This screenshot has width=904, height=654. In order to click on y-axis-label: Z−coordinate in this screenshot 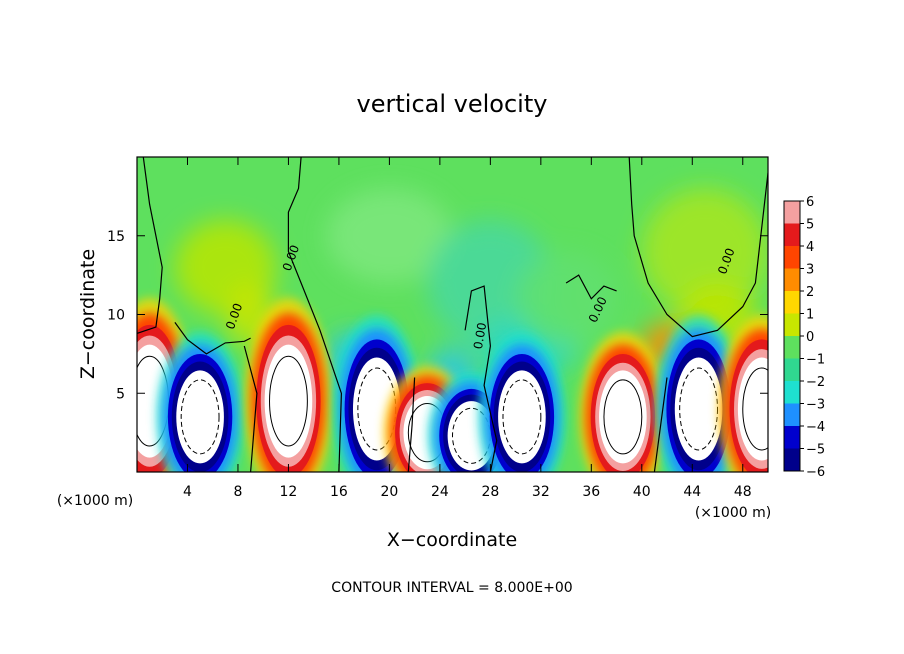, I will do `click(88, 314)`.